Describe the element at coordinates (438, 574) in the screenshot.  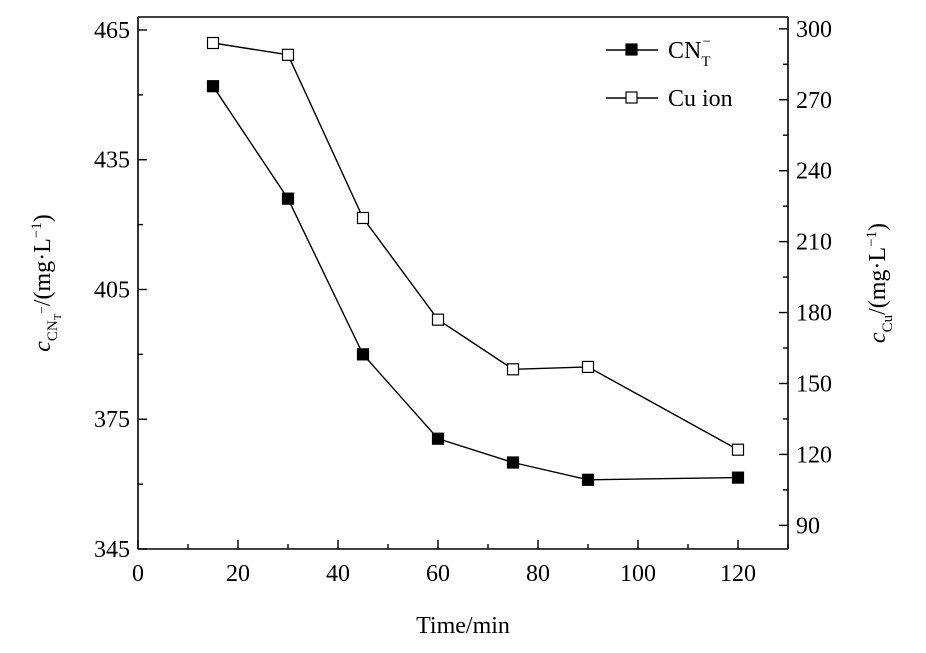
I see `x-tick-label: 60` at that location.